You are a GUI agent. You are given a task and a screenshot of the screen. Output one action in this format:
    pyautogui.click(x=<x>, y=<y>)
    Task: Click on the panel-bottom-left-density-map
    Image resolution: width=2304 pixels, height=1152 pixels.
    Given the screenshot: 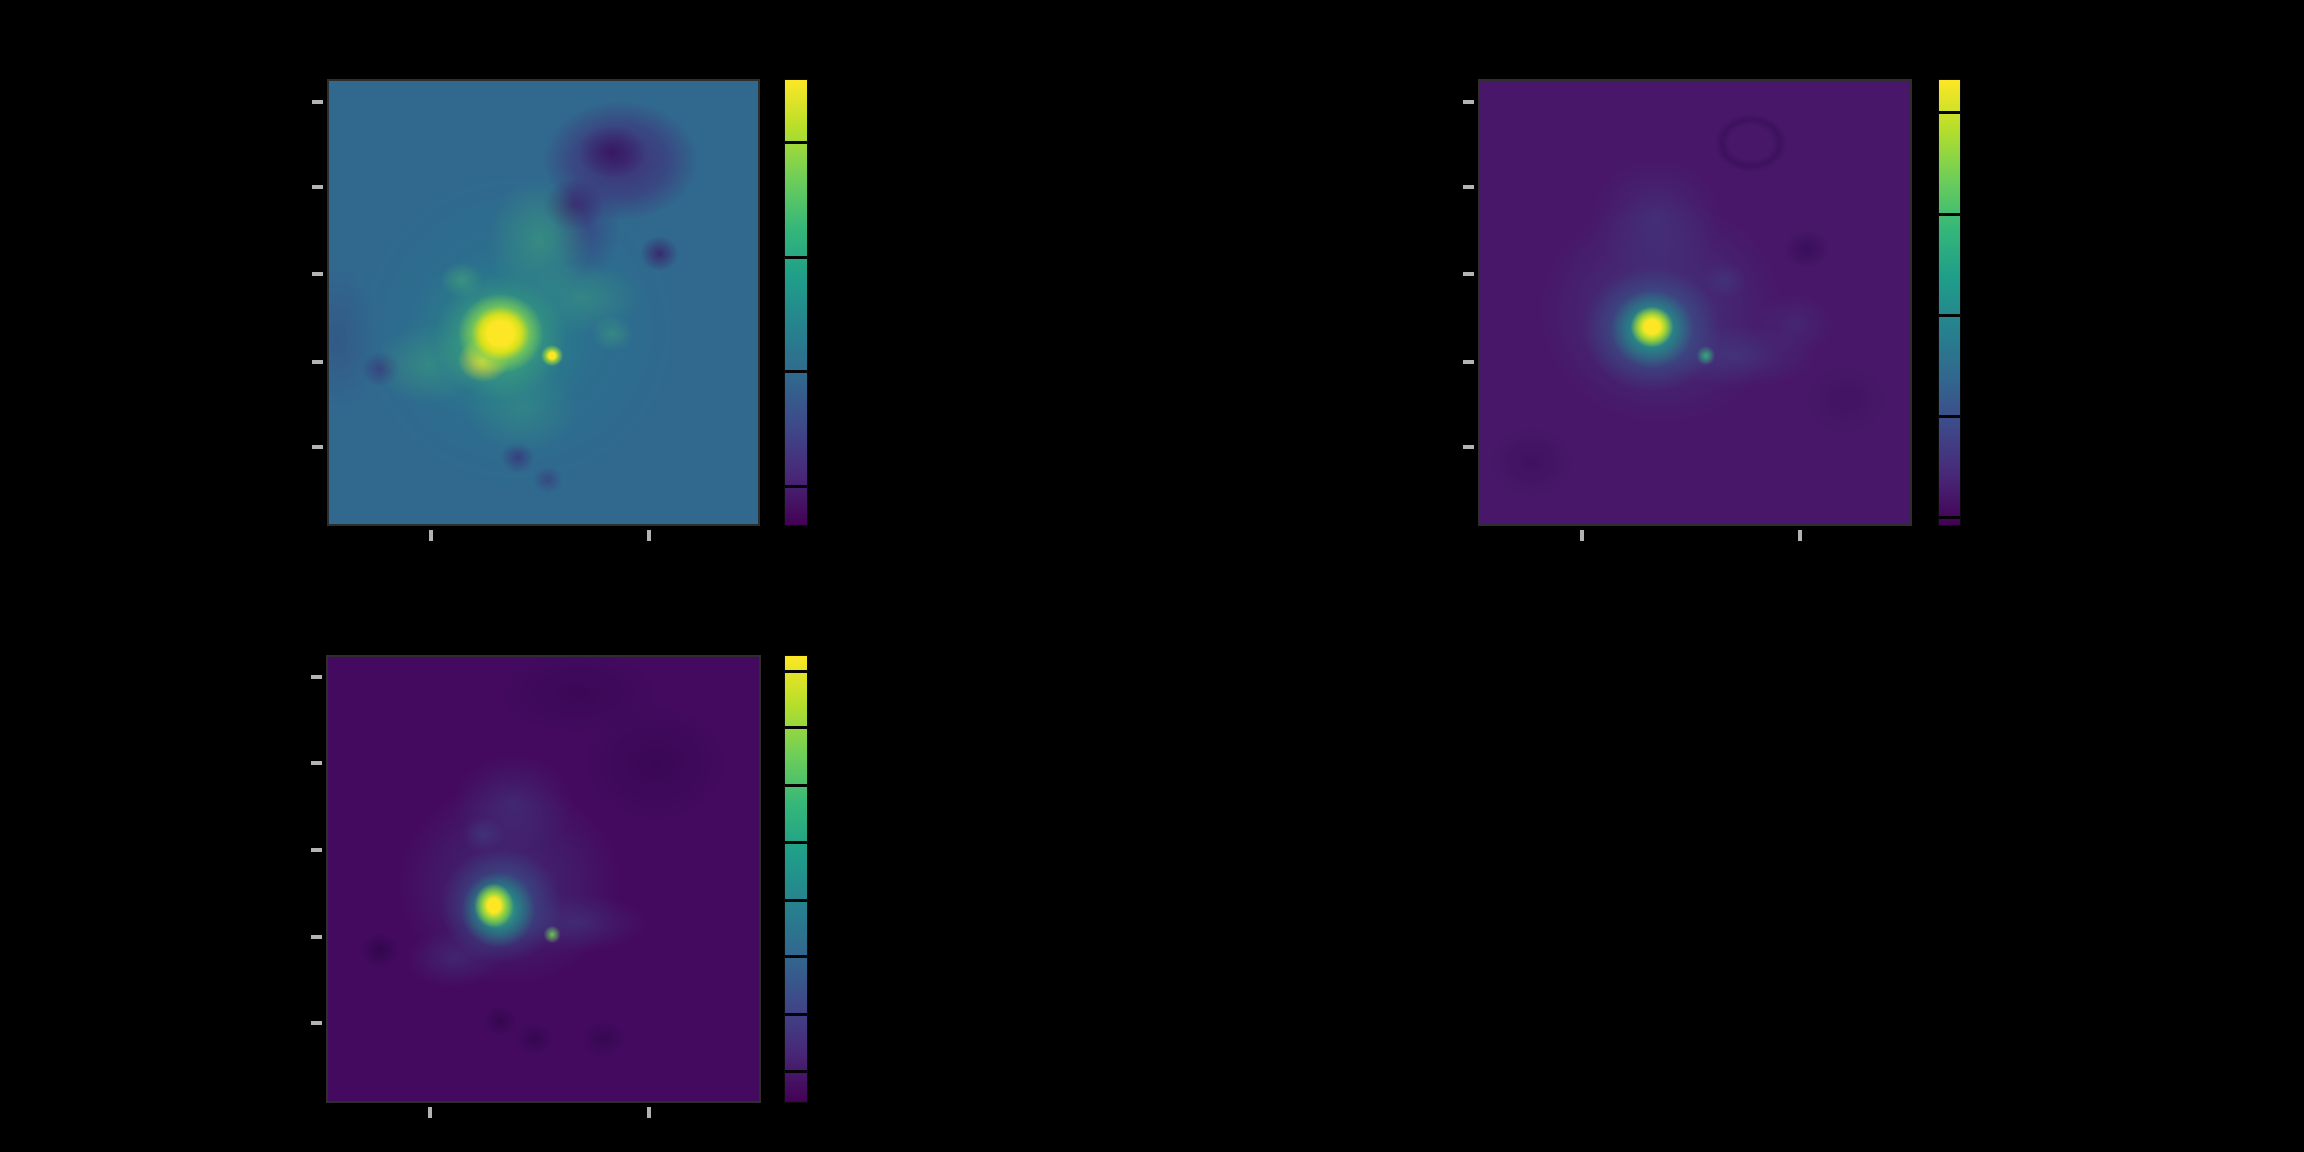 What is the action you would take?
    pyautogui.click(x=536, y=886)
    